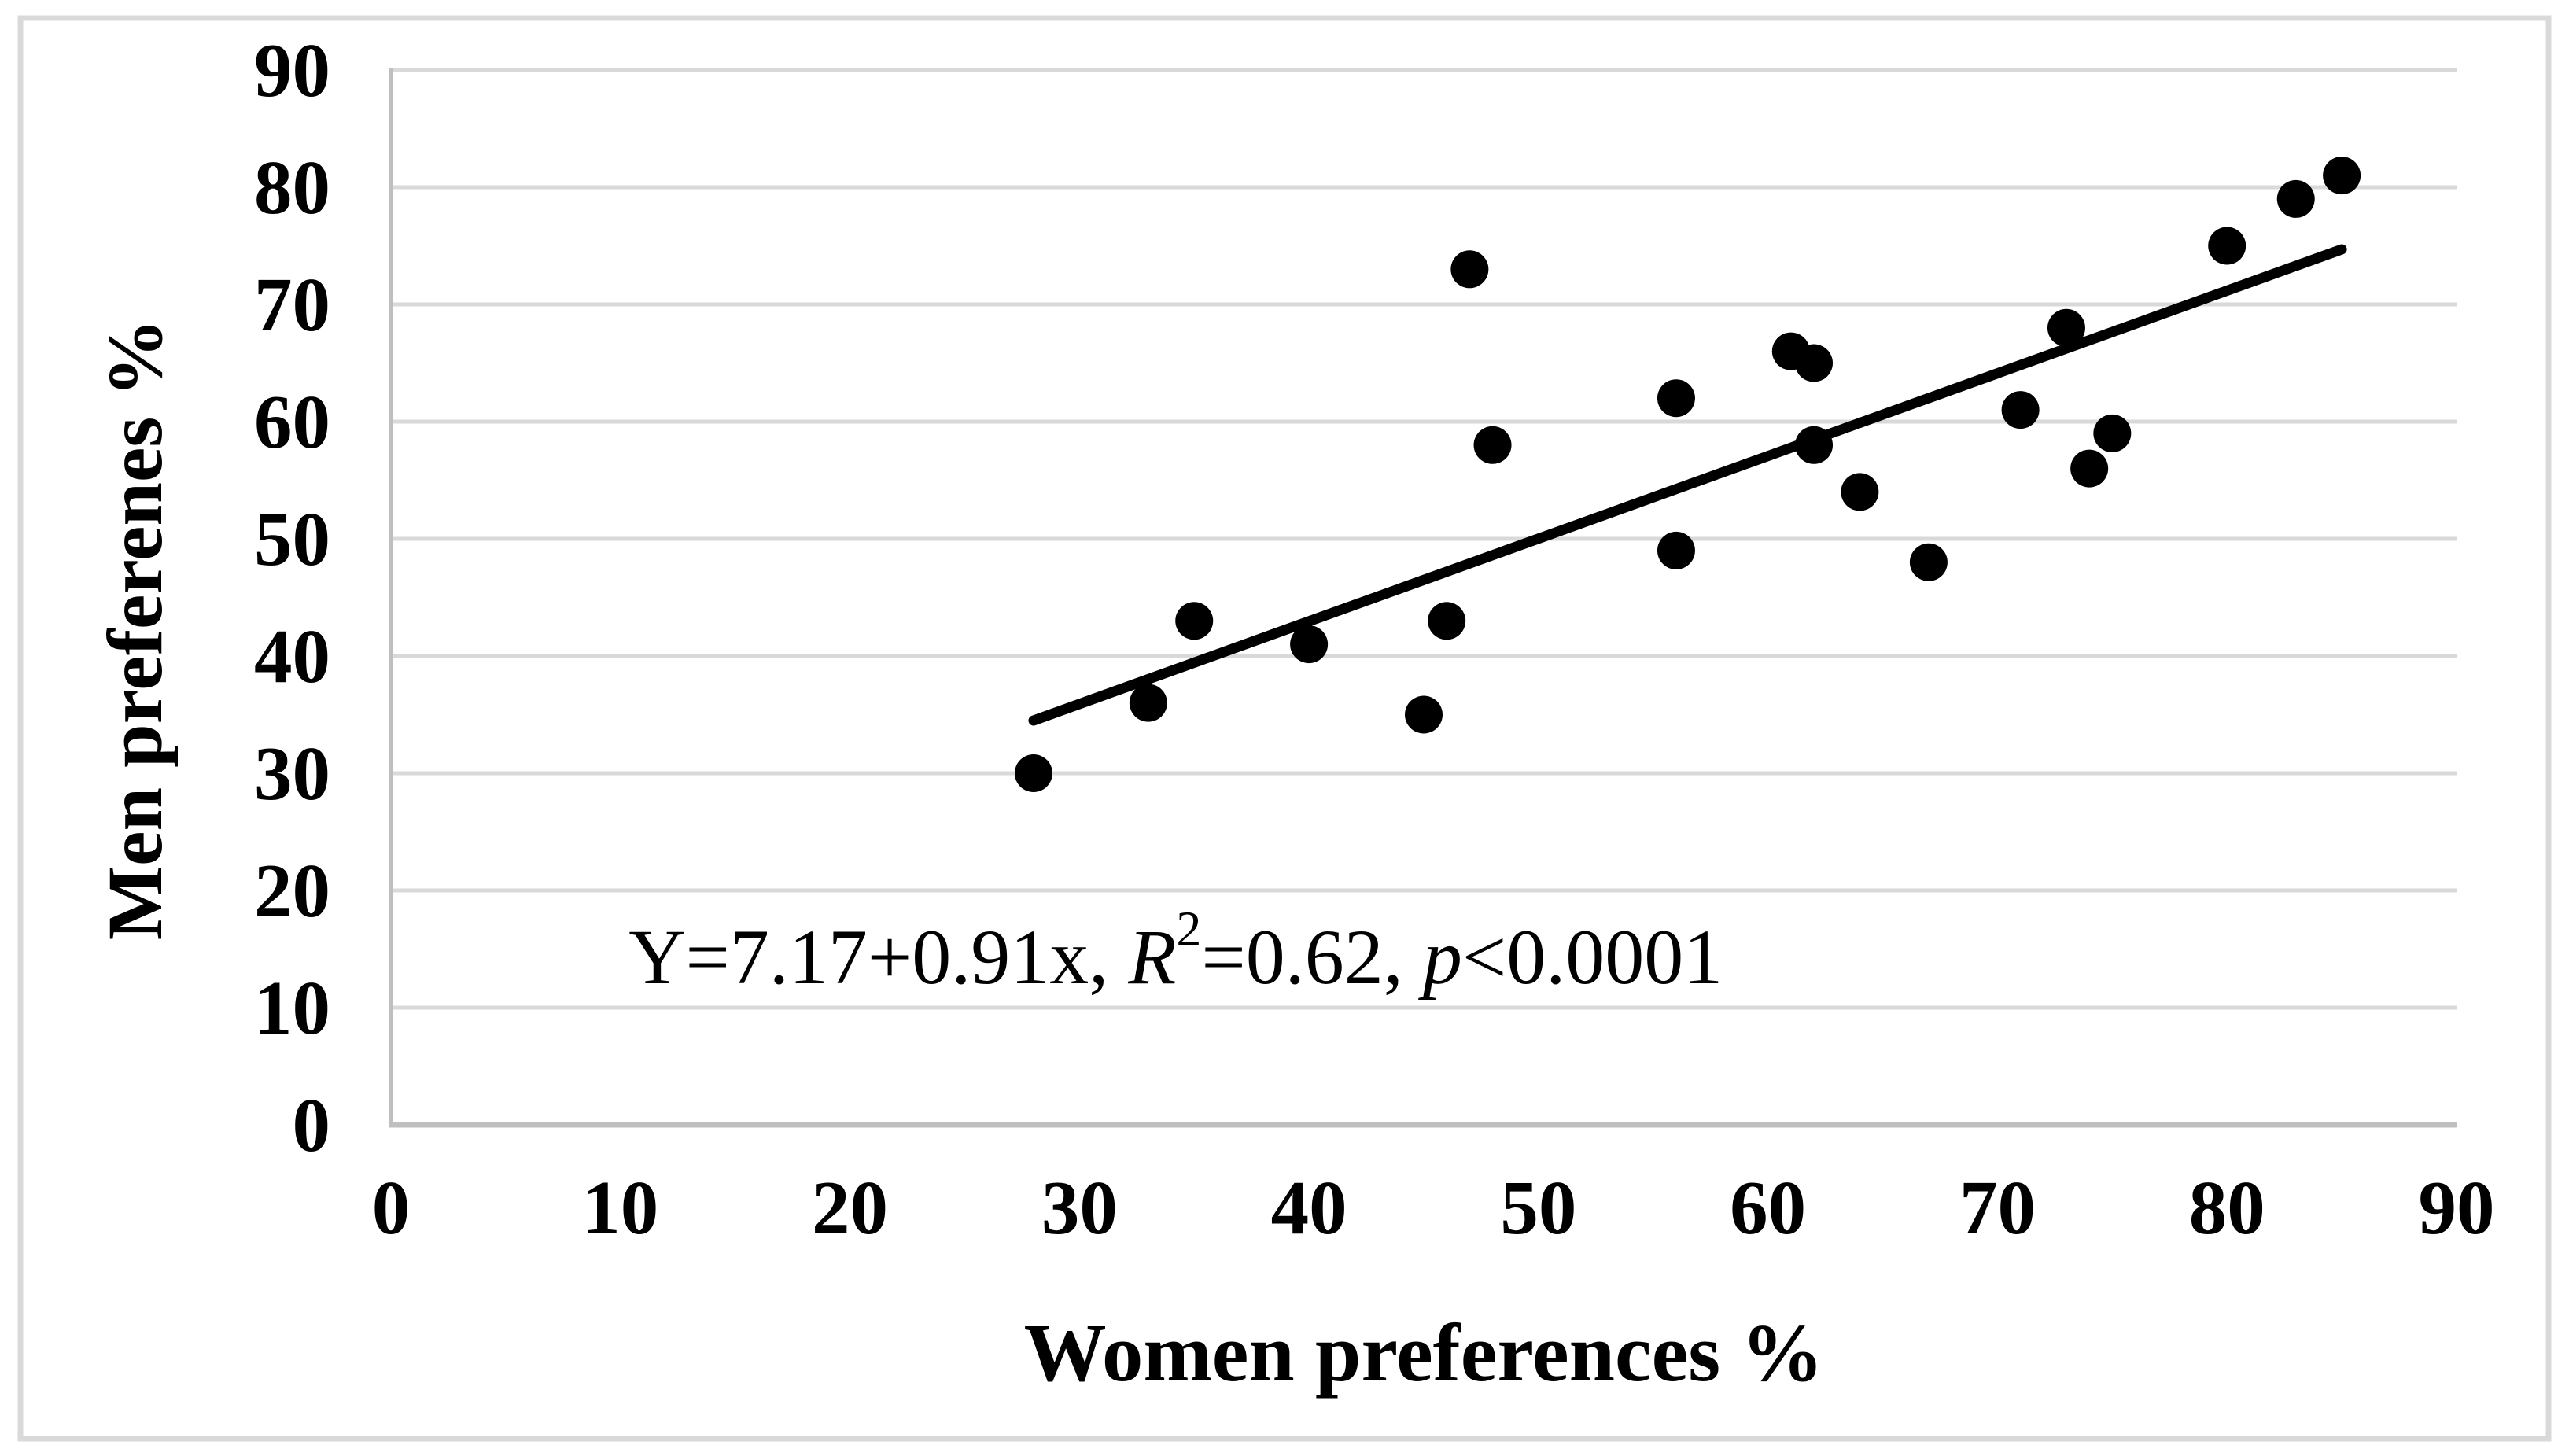 This screenshot has width=2569, height=1456. Describe the element at coordinates (292, 305) in the screenshot. I see `y-tick-label: 70` at that location.